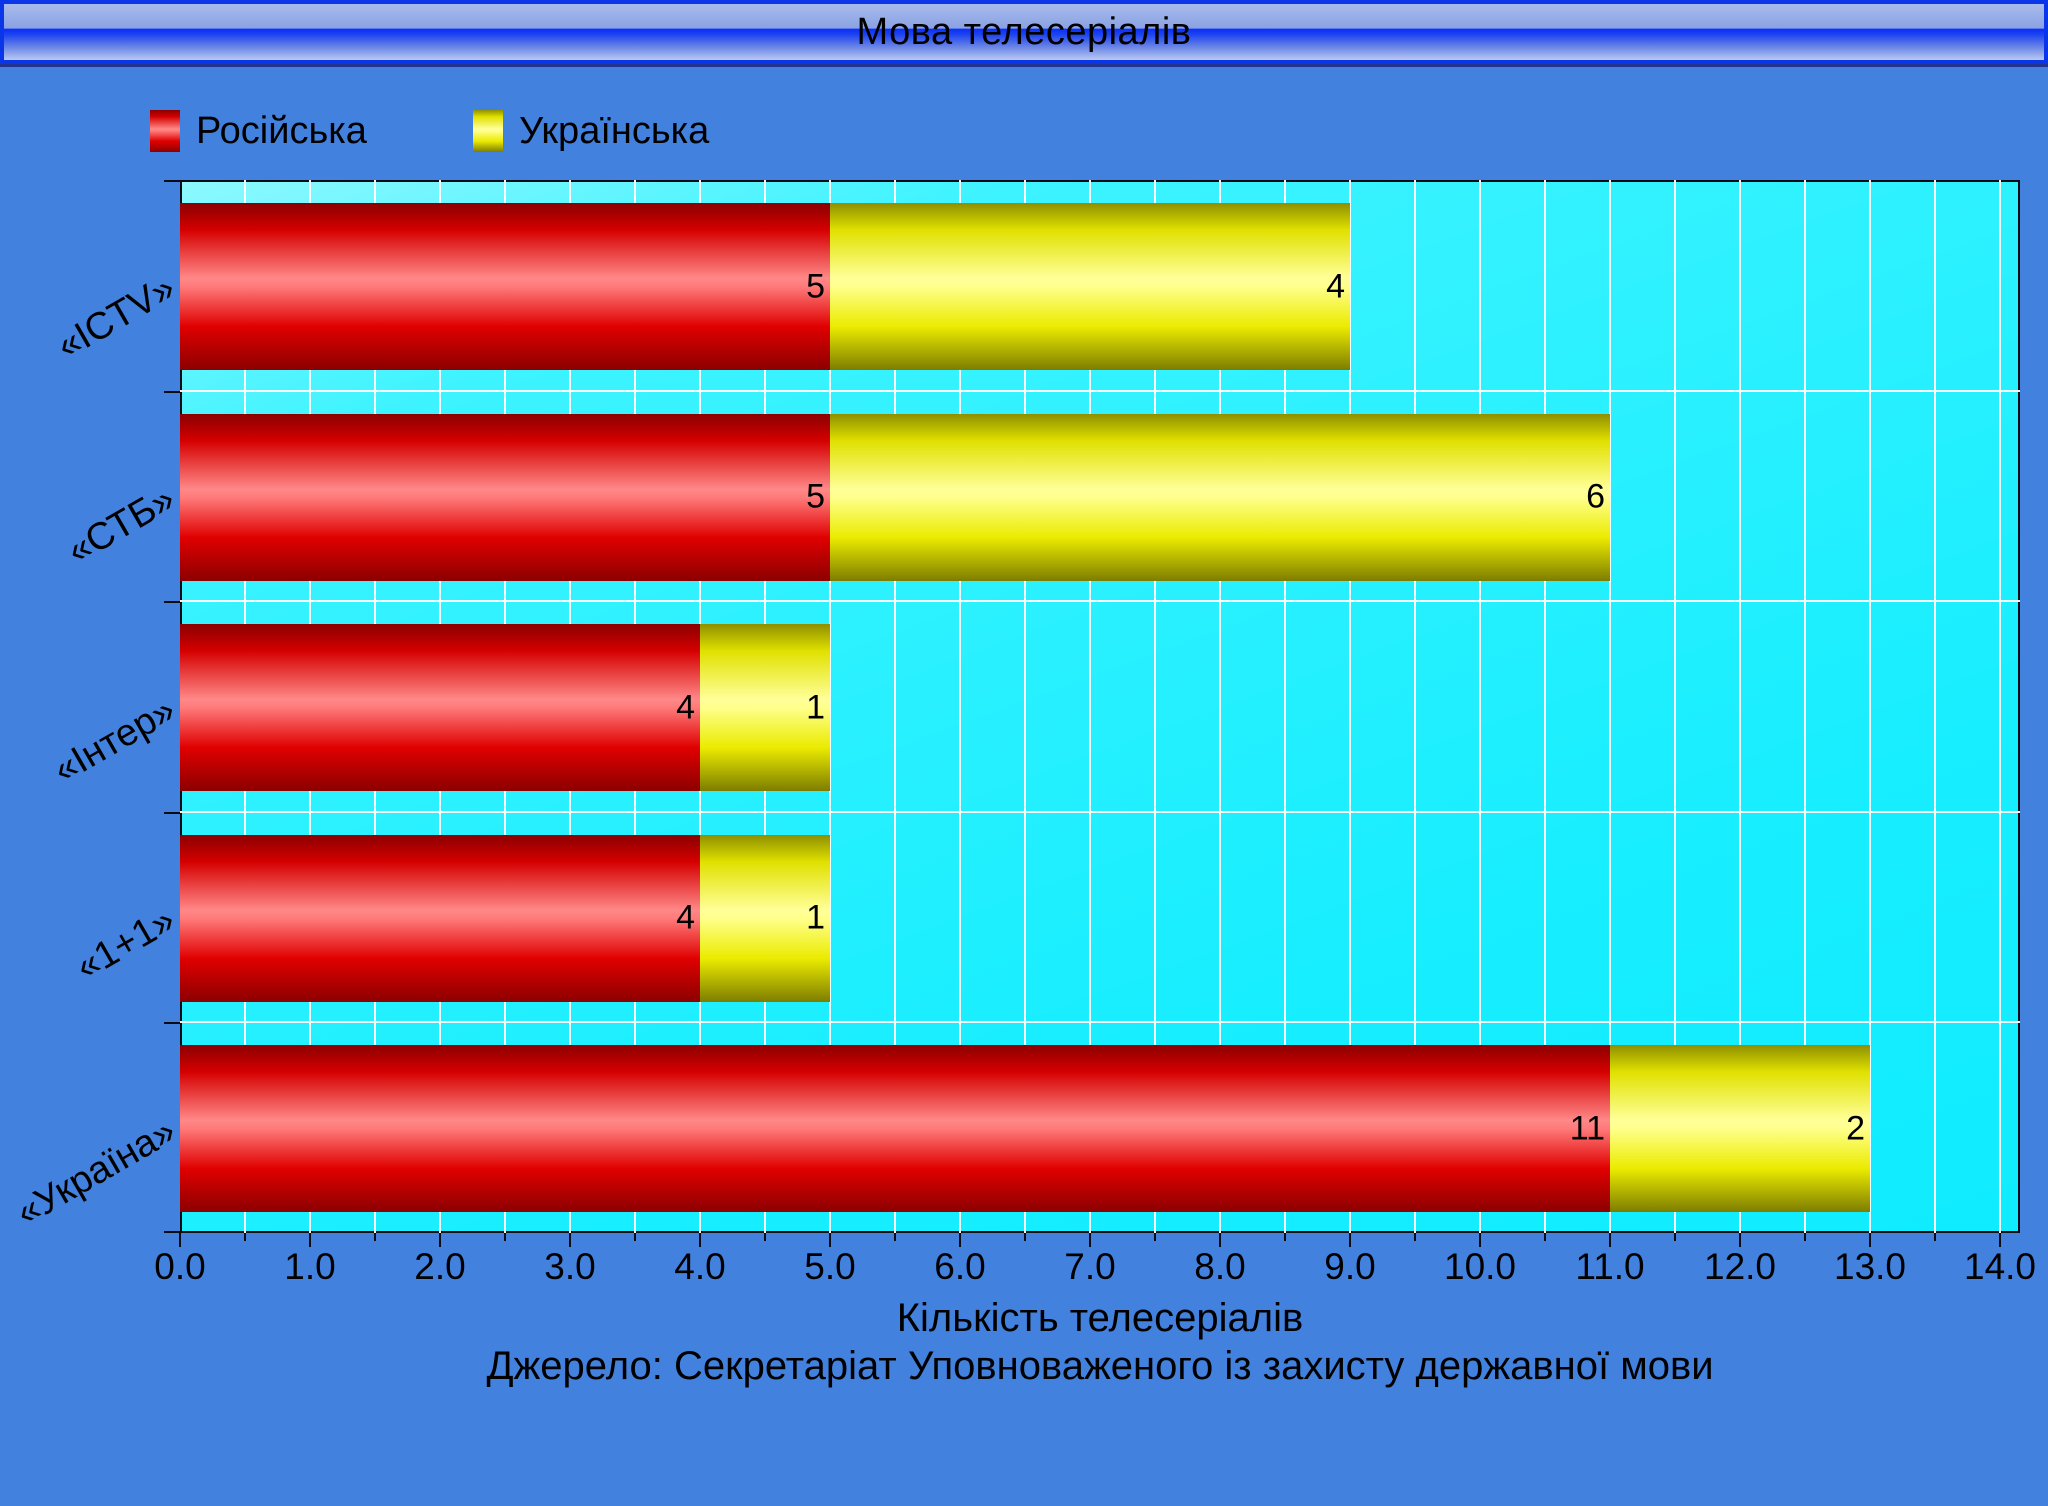 The height and width of the screenshot is (1506, 2048). Describe the element at coordinates (1587, 1128) in the screenshot. I see `bar-value-label: 11` at that location.